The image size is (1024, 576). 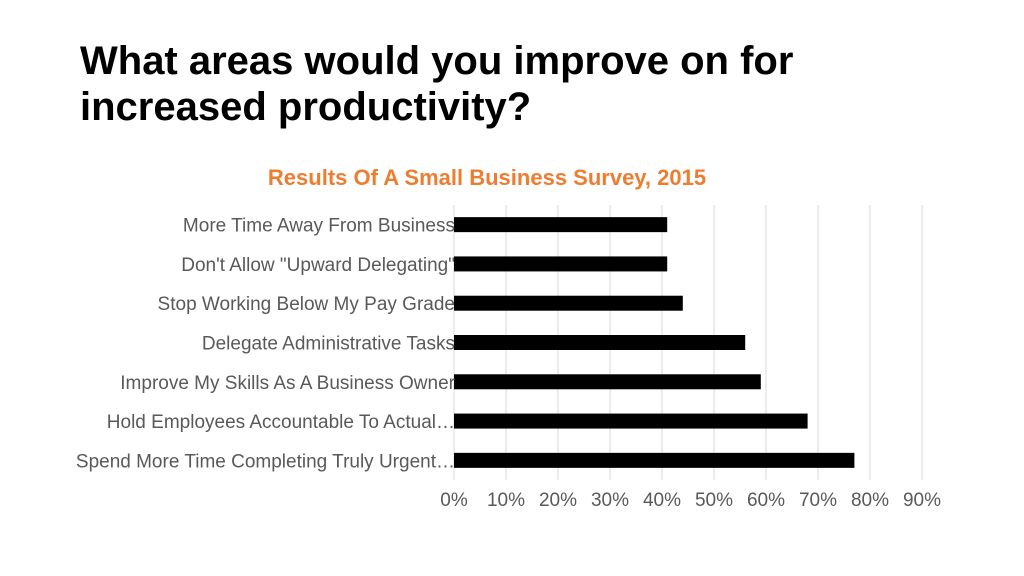 I want to click on slide-title-line-2: increased productivity?, so click(x=306, y=107).